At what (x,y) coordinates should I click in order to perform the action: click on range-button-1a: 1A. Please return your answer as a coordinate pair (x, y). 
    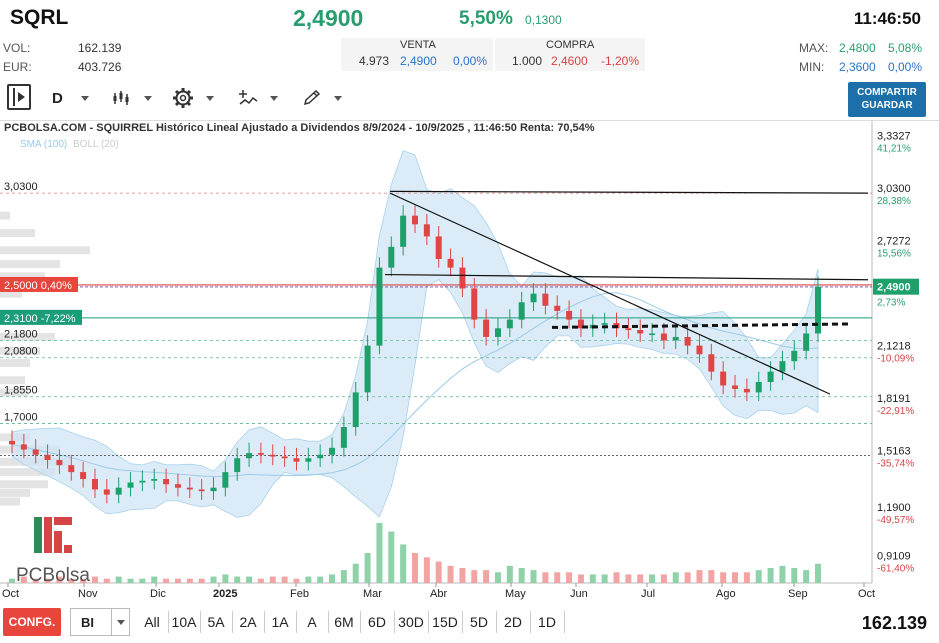
    Looking at the image, I should click on (280, 622).